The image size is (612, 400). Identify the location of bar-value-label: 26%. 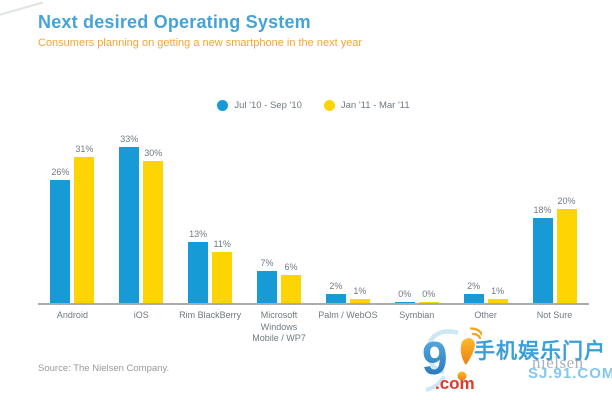
(60, 172).